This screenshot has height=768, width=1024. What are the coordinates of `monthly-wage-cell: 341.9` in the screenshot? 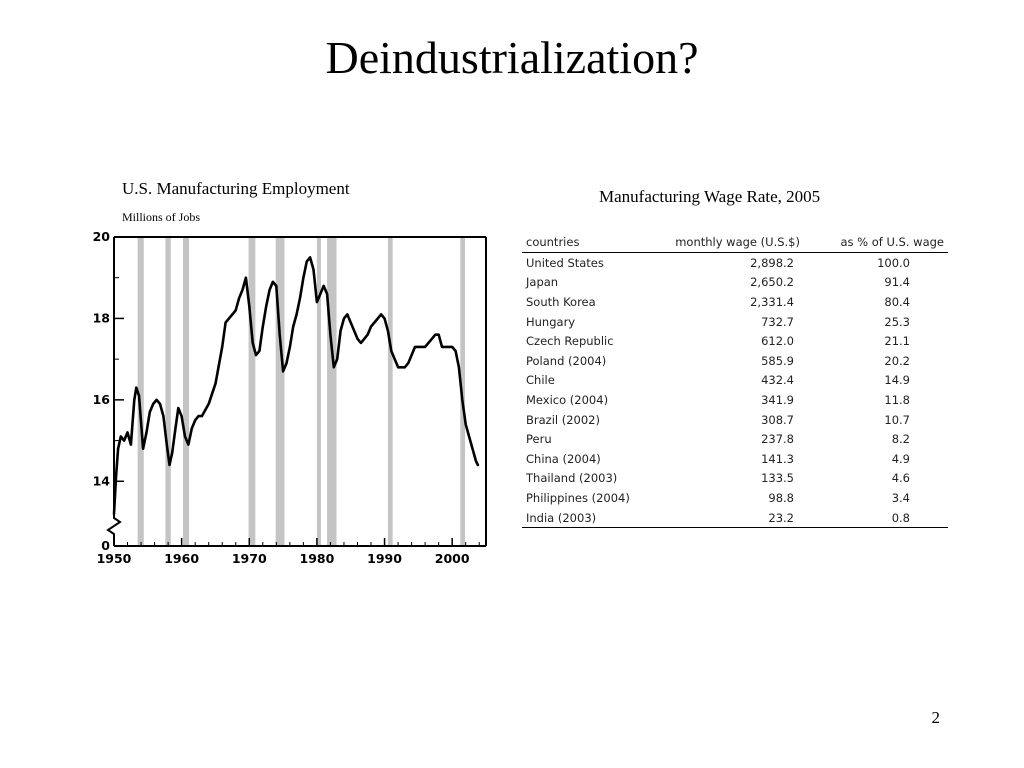 It's located at (777, 399).